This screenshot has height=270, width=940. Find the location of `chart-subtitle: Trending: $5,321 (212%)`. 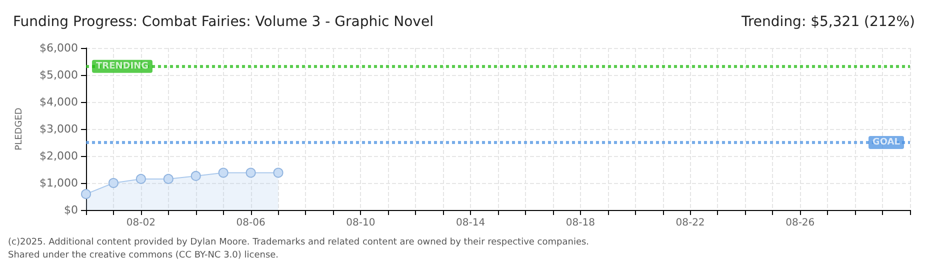

chart-subtitle: Trending: $5,321 (212%) is located at coordinates (828, 22).